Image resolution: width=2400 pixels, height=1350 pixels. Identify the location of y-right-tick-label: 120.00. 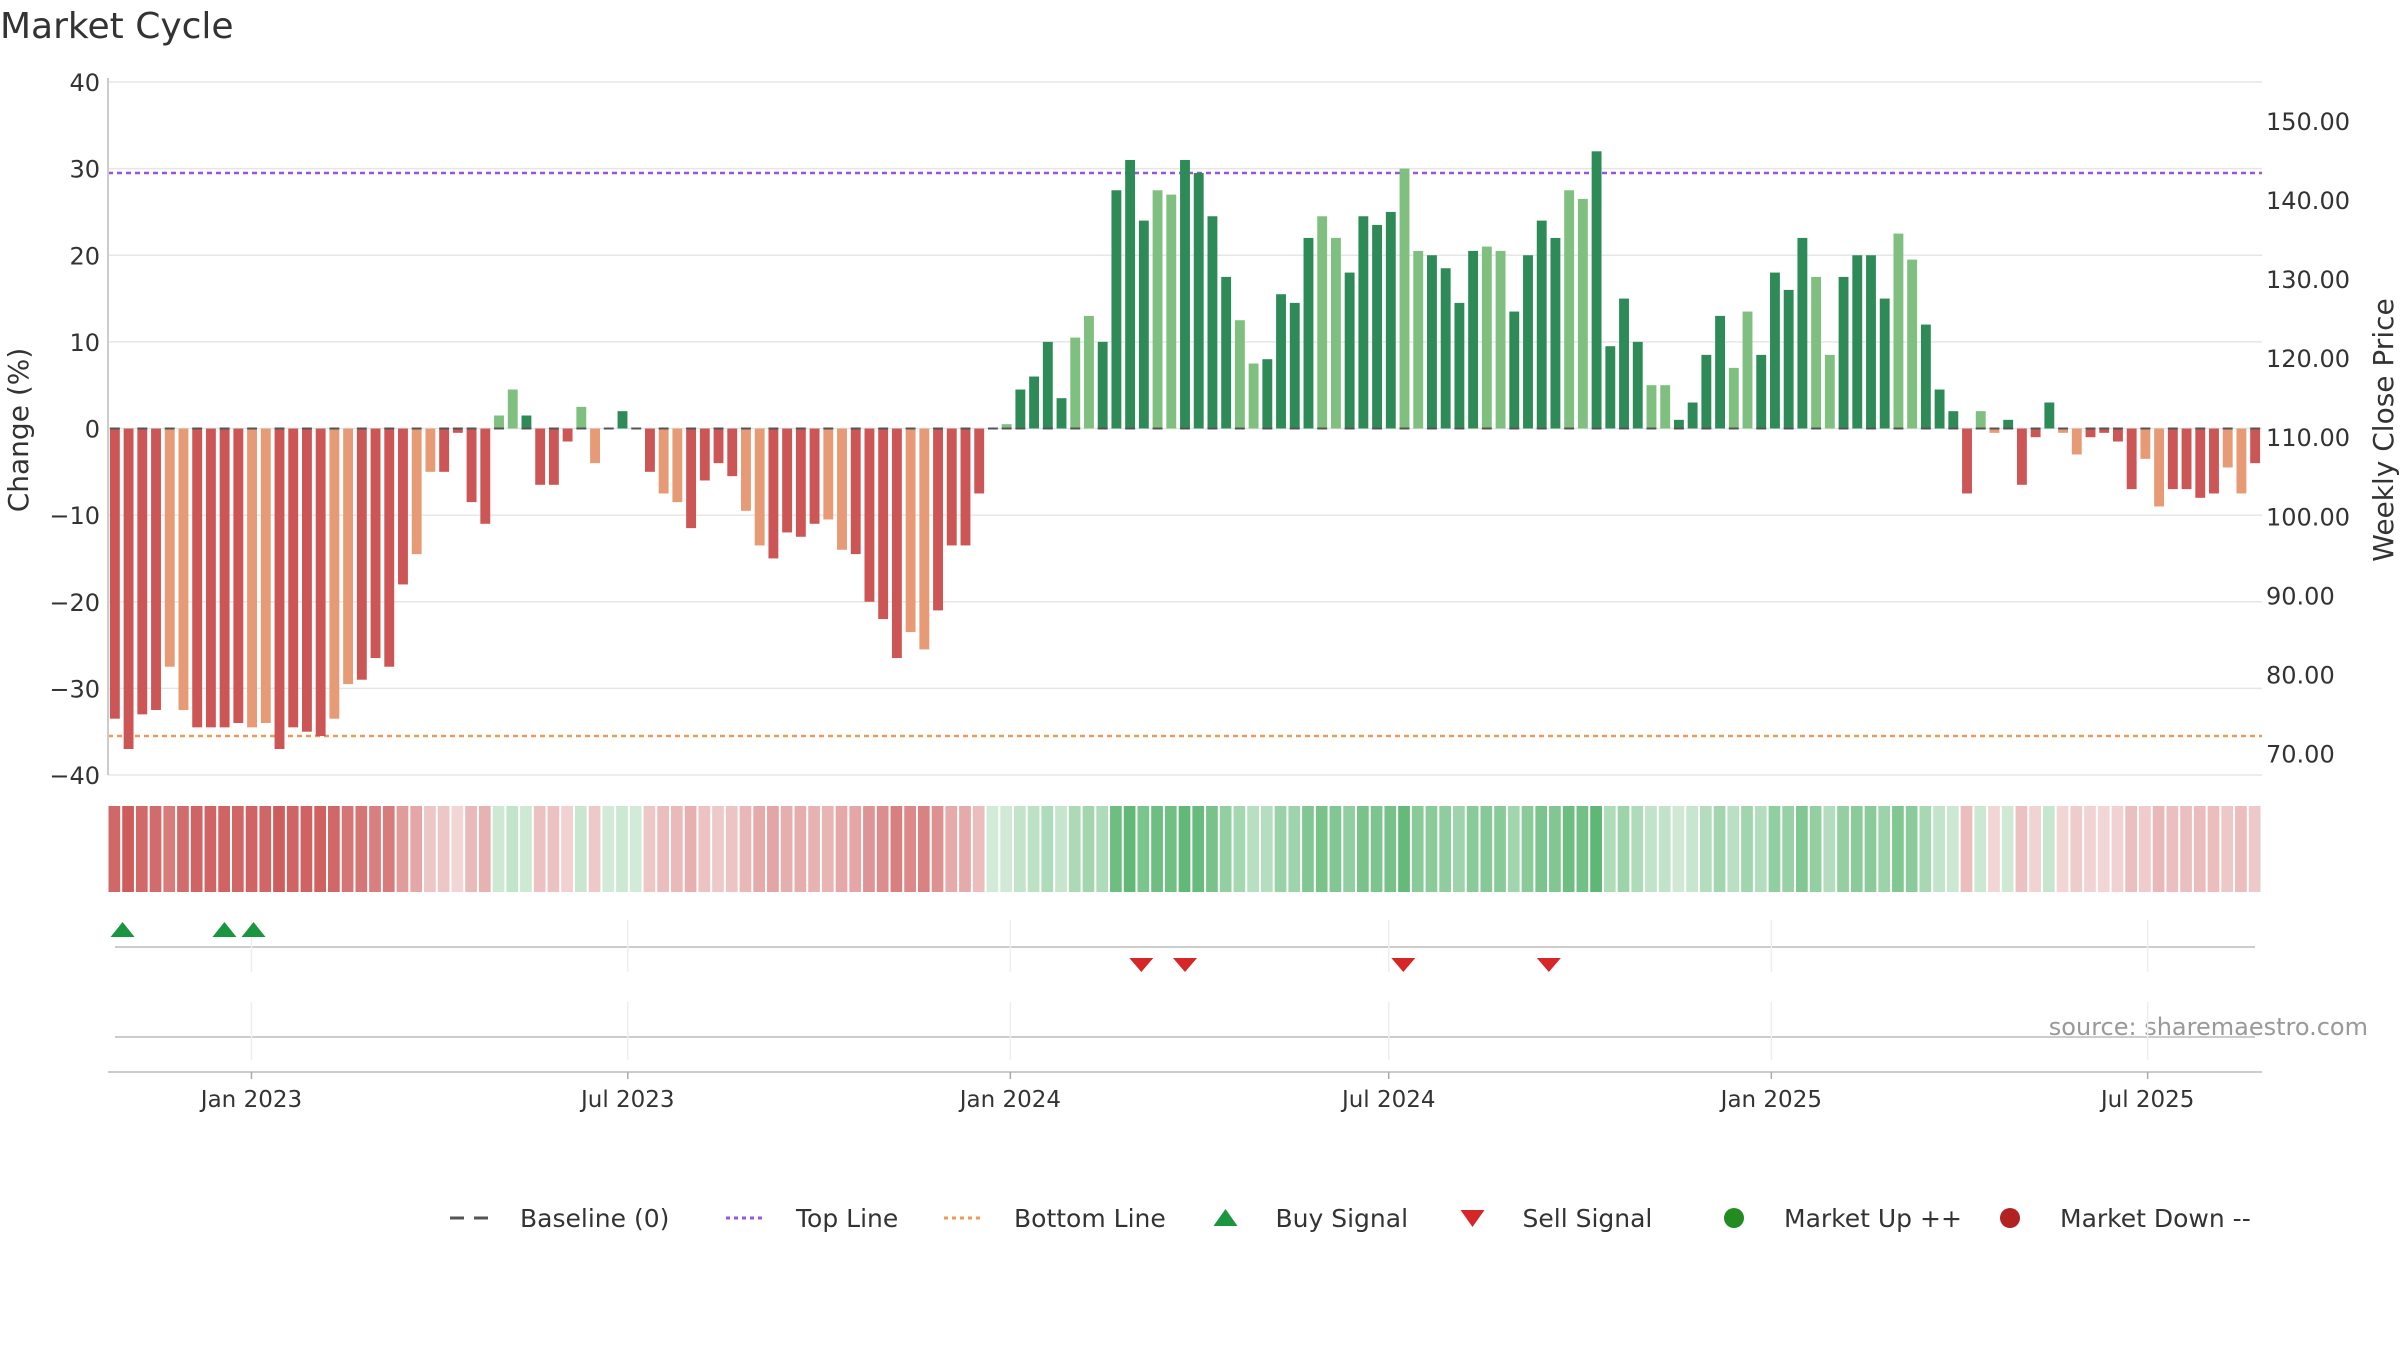
(2308, 359).